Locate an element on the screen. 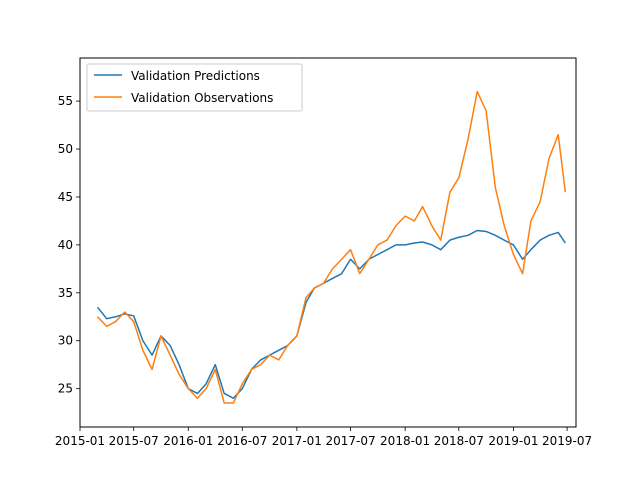 This screenshot has height=480, width=640. y-tick-label: 25 is located at coordinates (65, 389).